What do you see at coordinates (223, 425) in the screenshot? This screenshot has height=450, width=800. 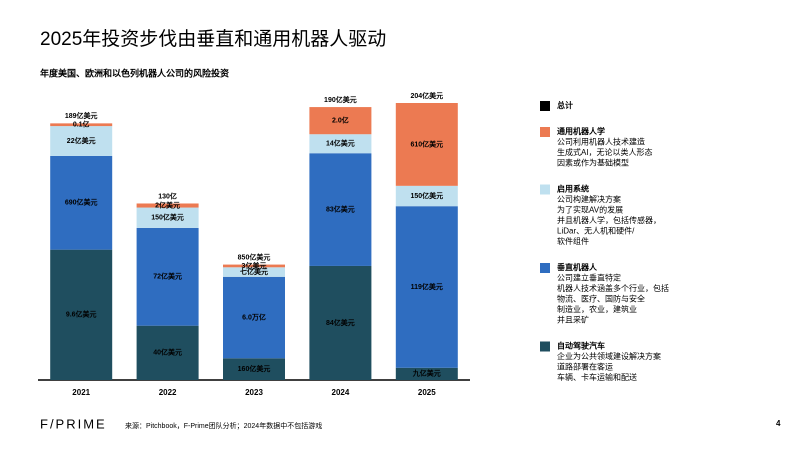 I see `source-note: 来源：Pitchbook，F-Prime团队分析；2024年数据中不包括游戏` at bounding box center [223, 425].